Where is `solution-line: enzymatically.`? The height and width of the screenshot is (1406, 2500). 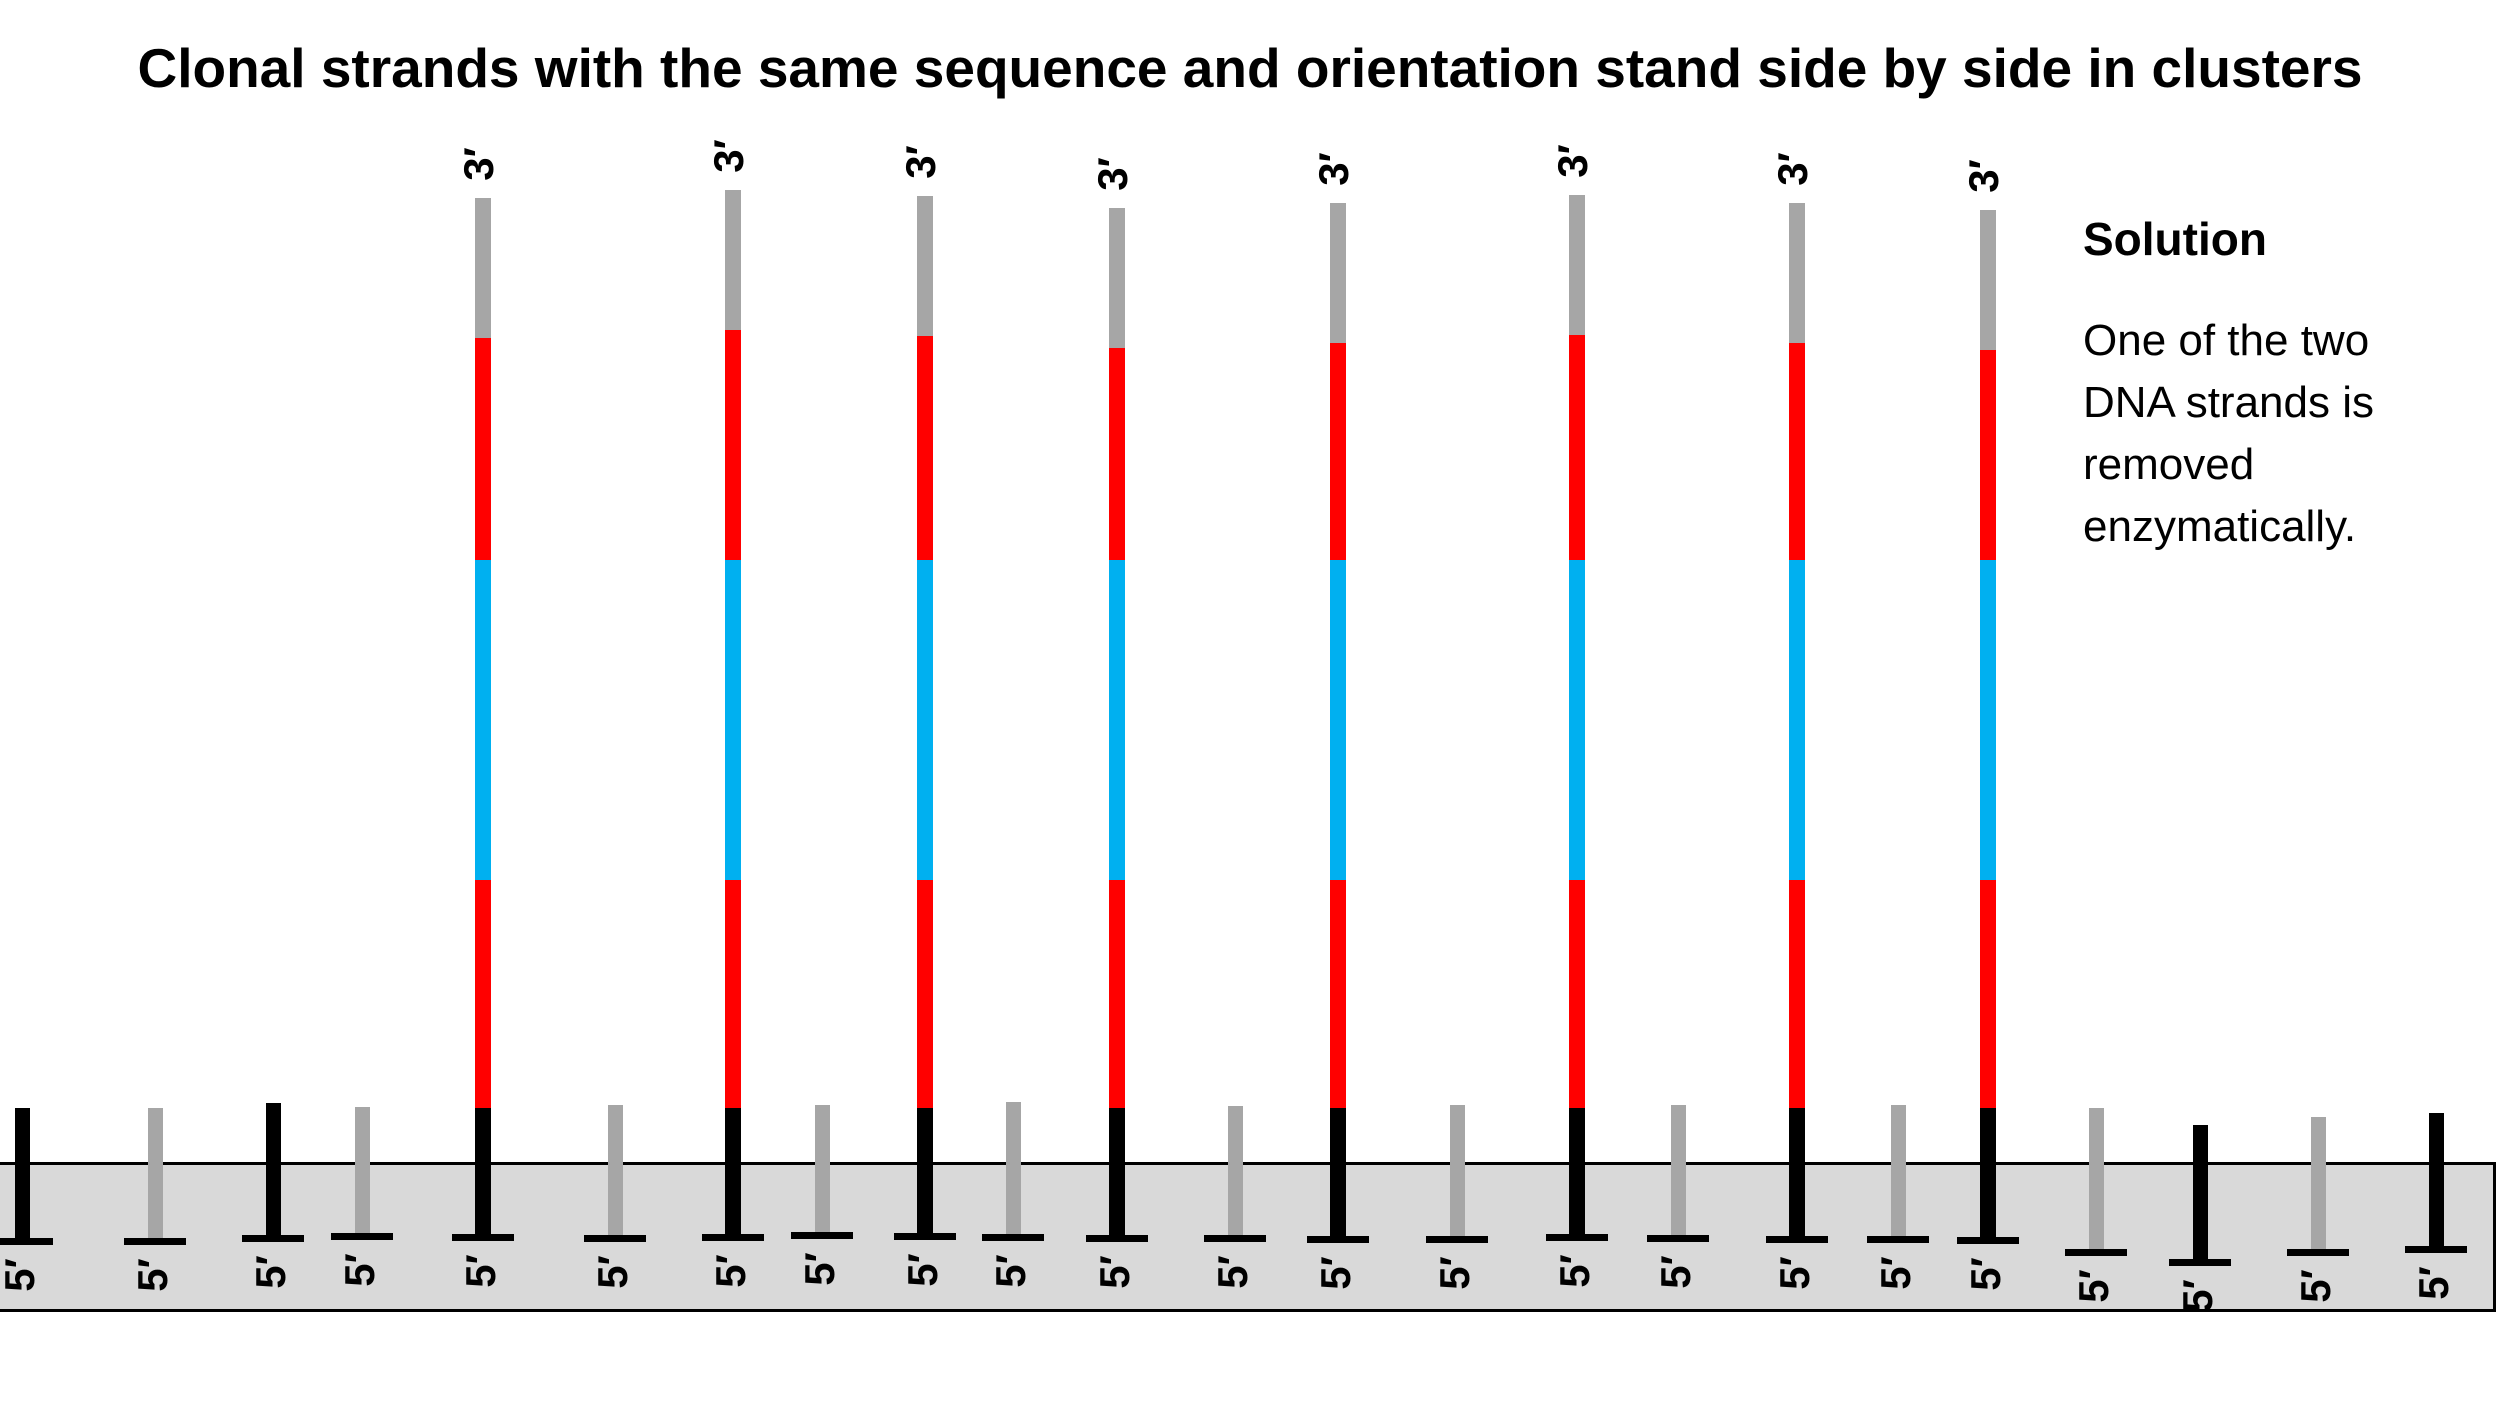 solution-line: enzymatically. is located at coordinates (2220, 526).